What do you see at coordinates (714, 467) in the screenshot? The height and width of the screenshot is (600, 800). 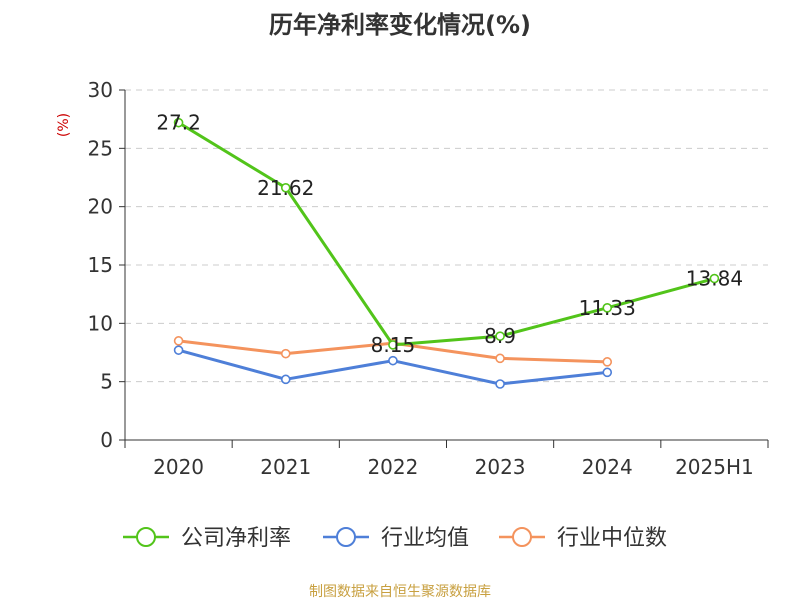 I see `x-tick-label: 2025H1` at bounding box center [714, 467].